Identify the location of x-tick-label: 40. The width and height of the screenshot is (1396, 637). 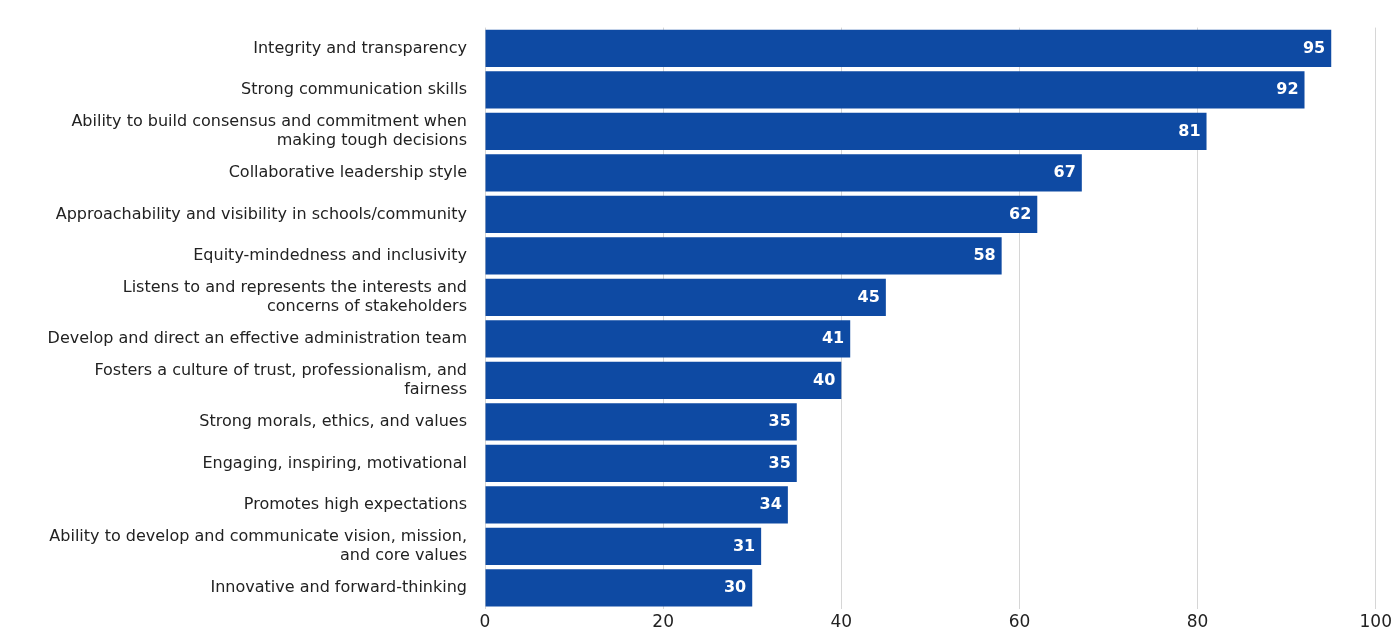
(841, 621).